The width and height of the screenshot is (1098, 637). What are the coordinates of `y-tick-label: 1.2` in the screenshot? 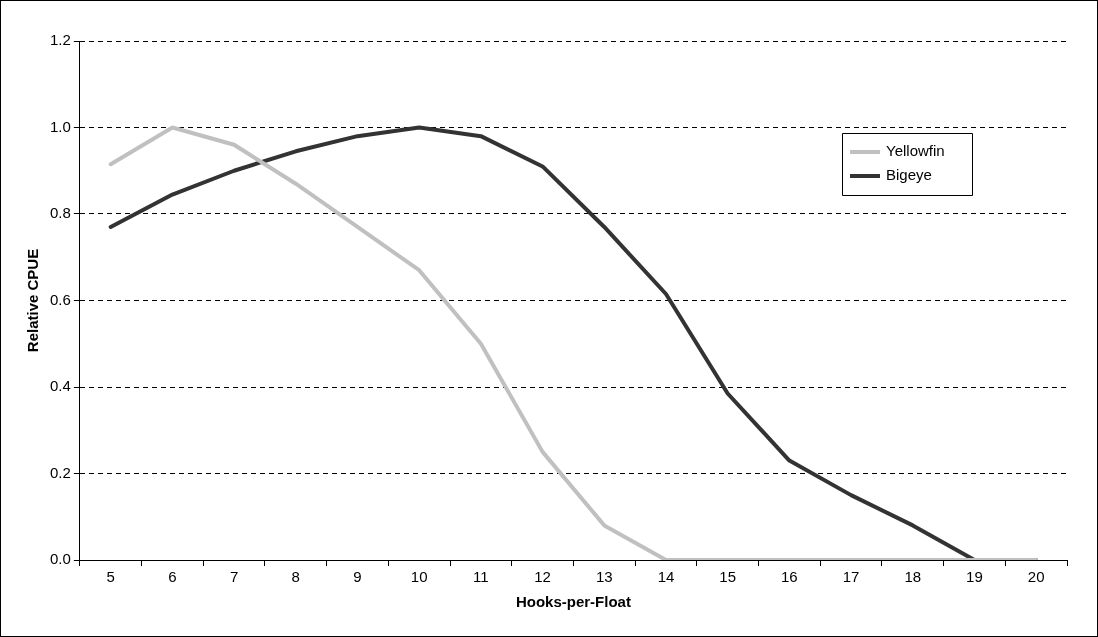 It's located at (60, 40).